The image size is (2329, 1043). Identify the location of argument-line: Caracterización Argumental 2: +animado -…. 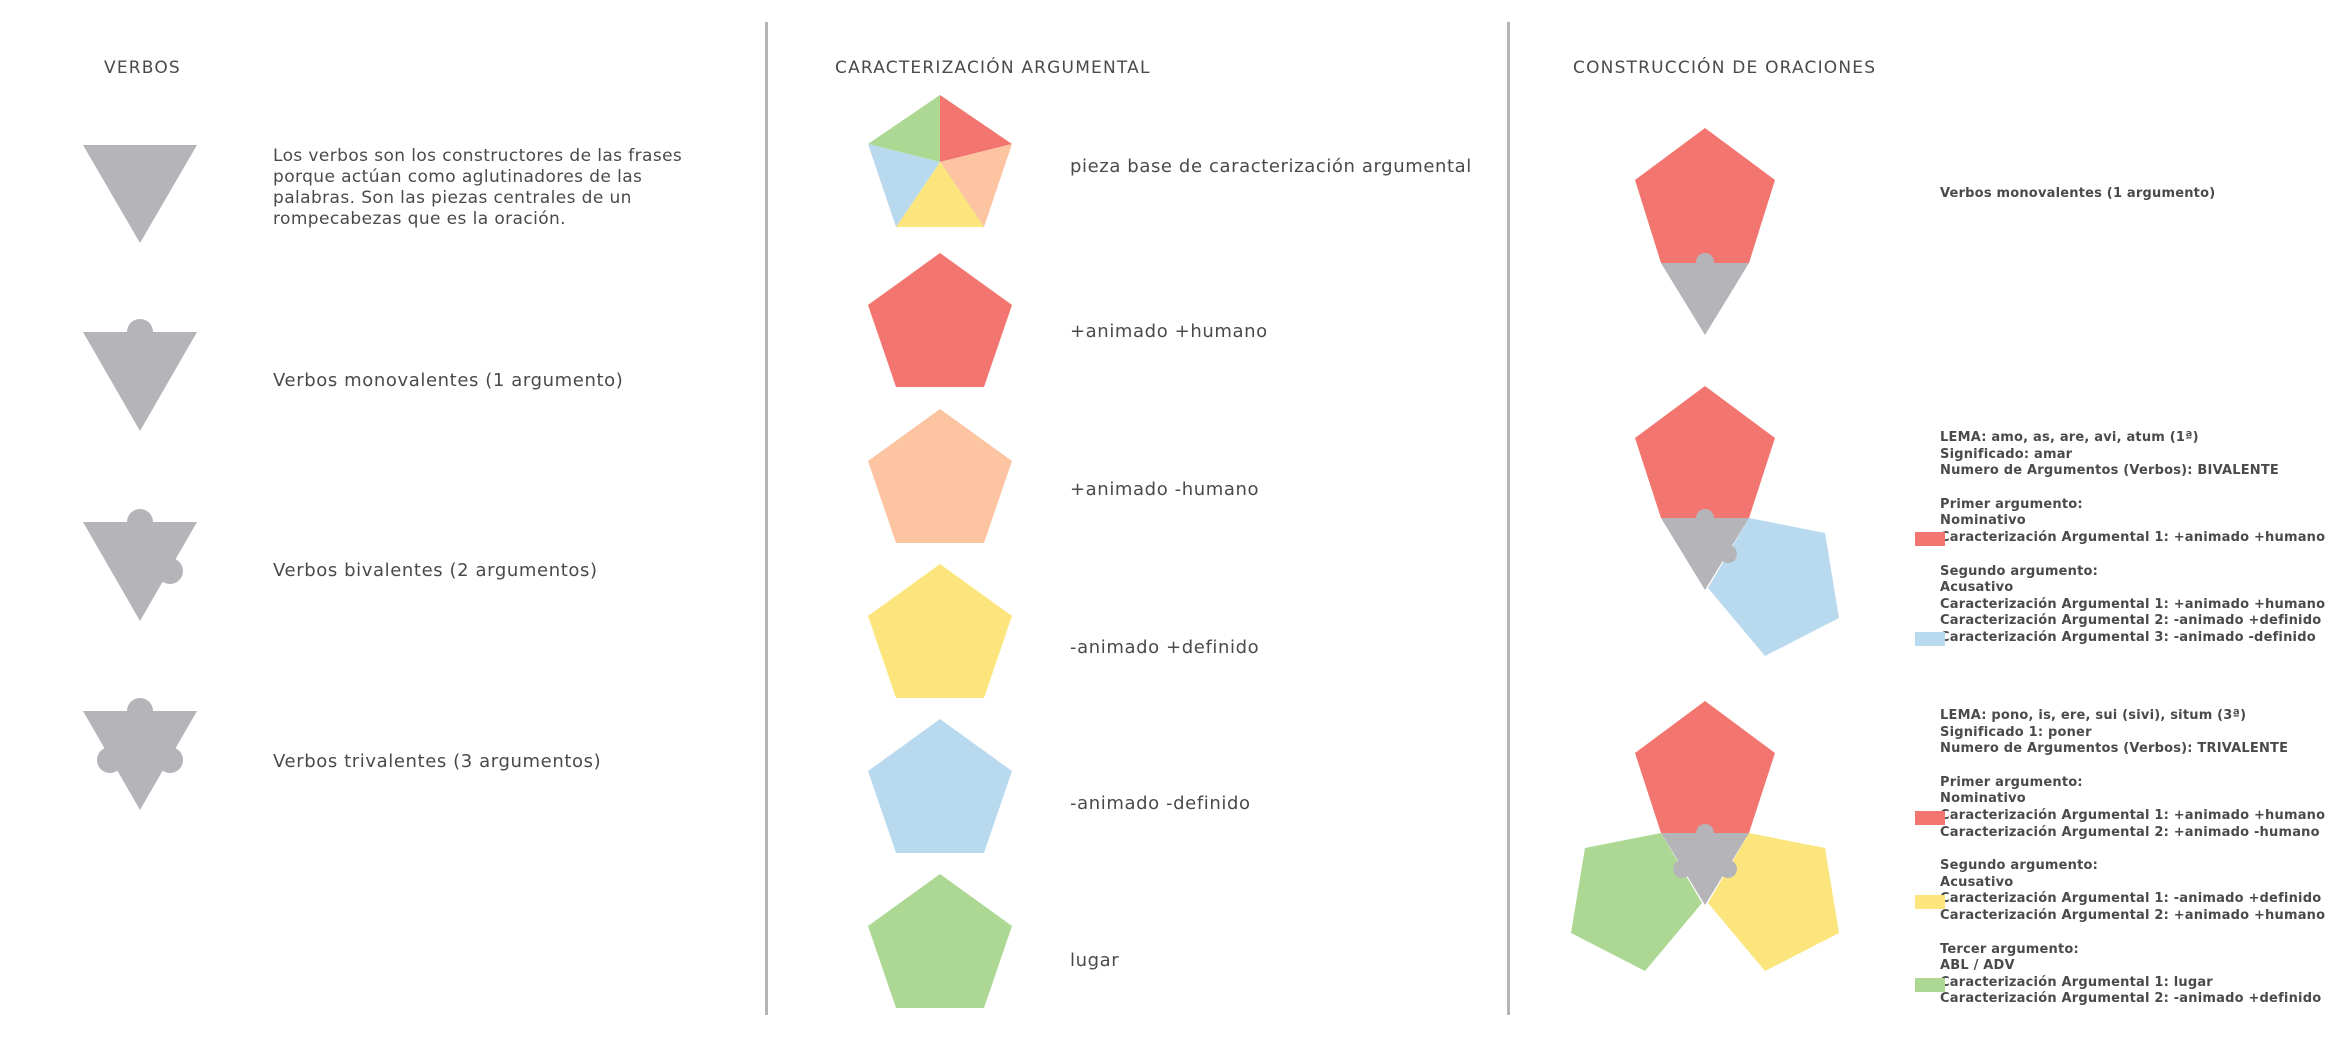
(2130, 832).